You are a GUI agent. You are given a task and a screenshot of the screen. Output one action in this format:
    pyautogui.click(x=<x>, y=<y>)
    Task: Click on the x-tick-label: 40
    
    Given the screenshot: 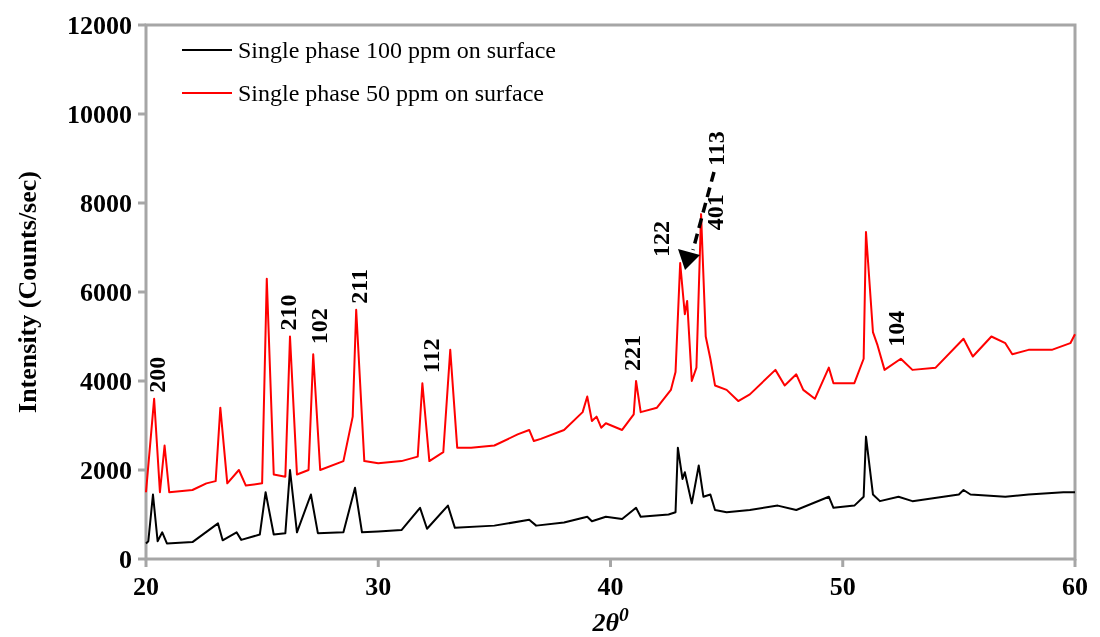 What is the action you would take?
    pyautogui.click(x=610, y=586)
    